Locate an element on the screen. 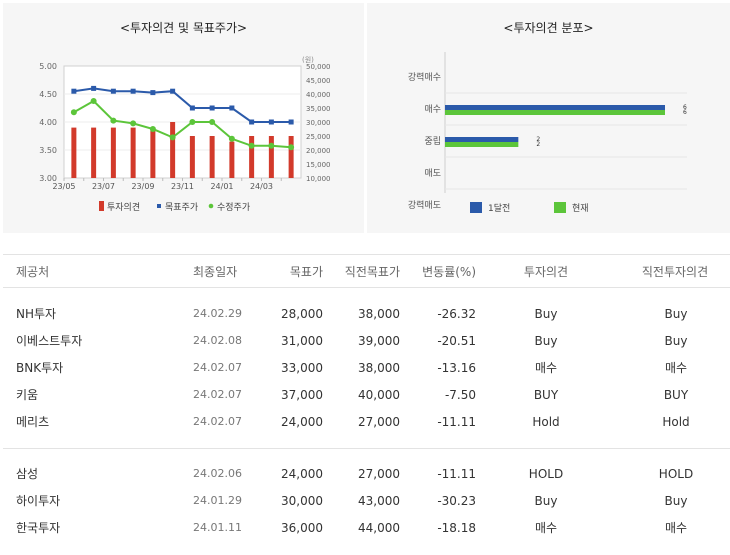 Image resolution: width=730 pixels, height=555 pixels. right-axis-tick-label: 20,000 is located at coordinates (318, 151).